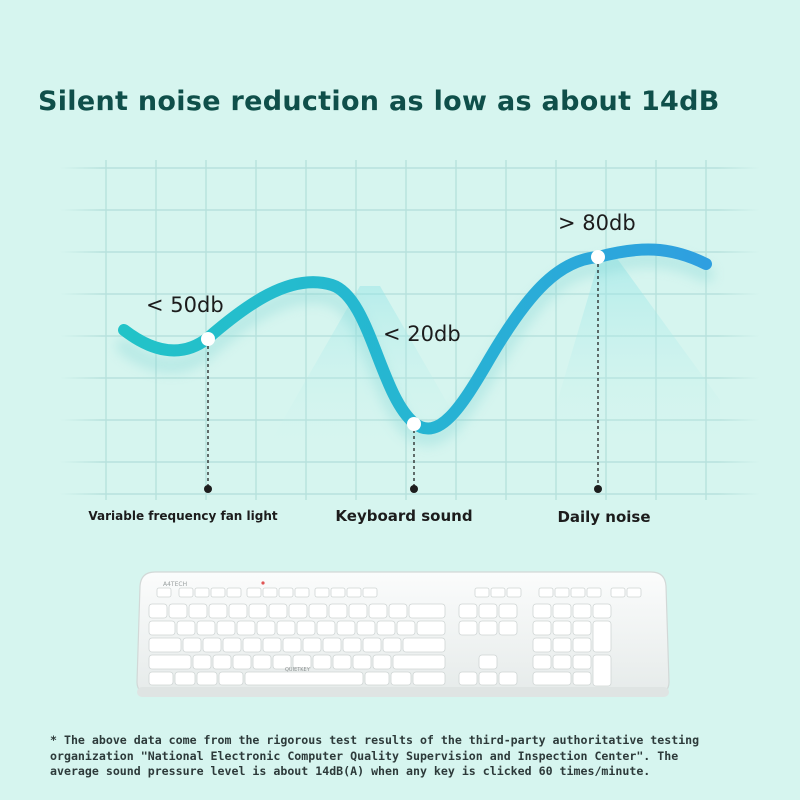  Describe the element at coordinates (414, 424) in the screenshot. I see `keyboard-point` at that location.